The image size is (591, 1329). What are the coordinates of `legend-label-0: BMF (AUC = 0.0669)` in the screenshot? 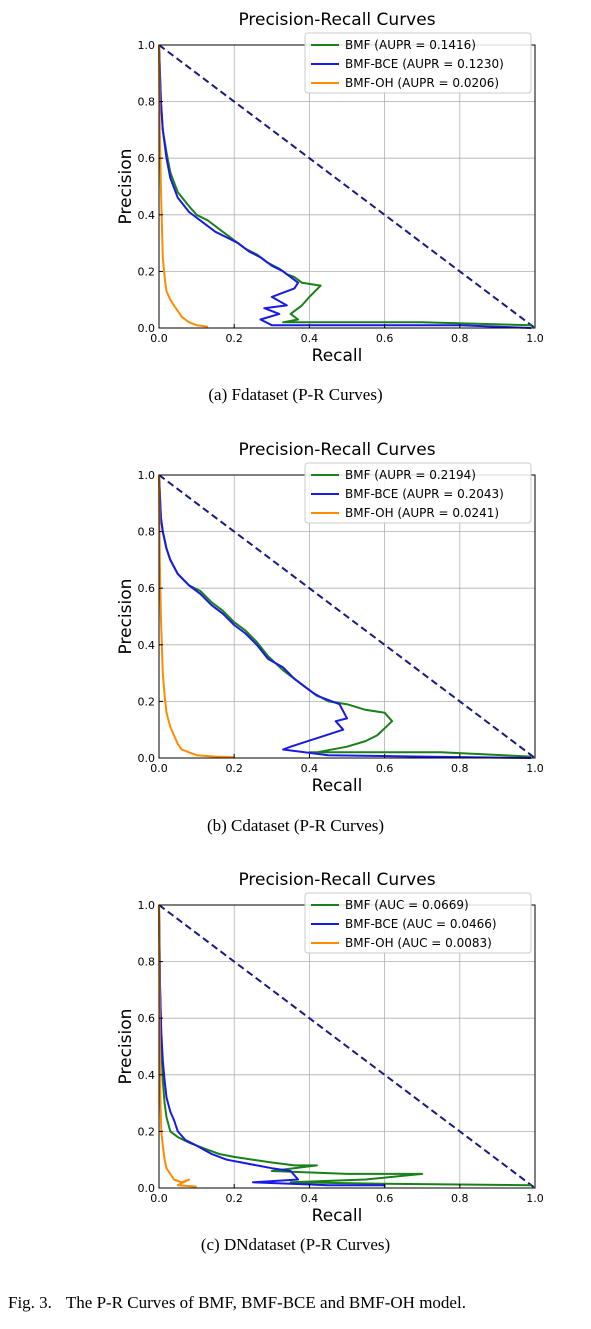 It's located at (407, 905).